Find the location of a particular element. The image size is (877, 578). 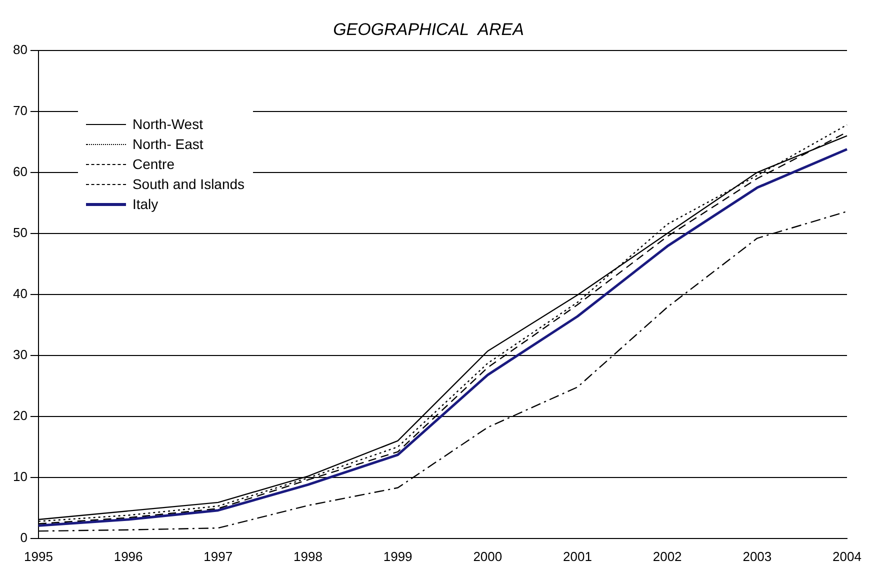

y-tick-label: 40 is located at coordinates (20, 293).